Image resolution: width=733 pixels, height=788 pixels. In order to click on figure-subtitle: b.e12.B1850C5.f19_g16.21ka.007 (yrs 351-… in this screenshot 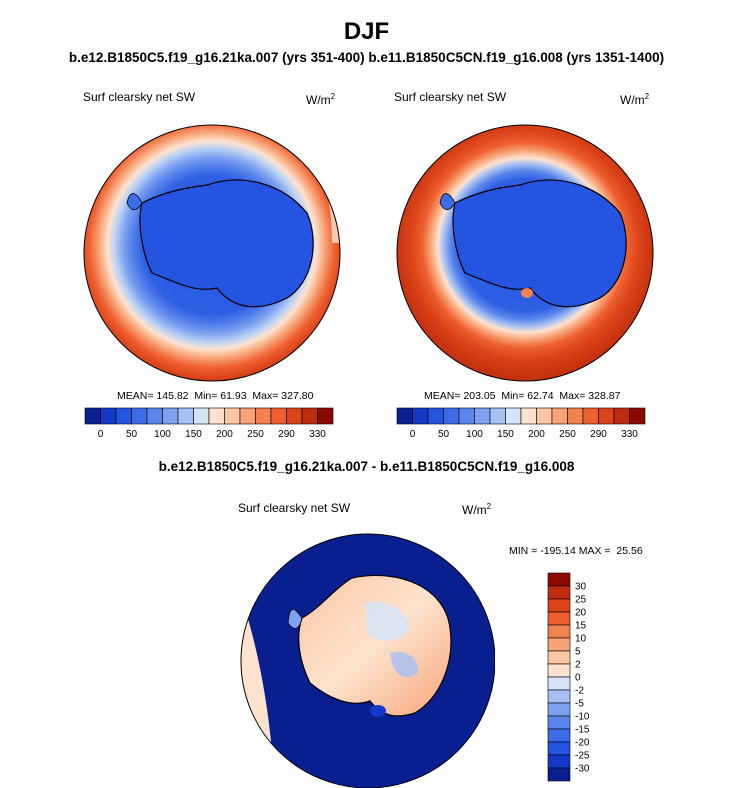, I will do `click(366, 57)`.